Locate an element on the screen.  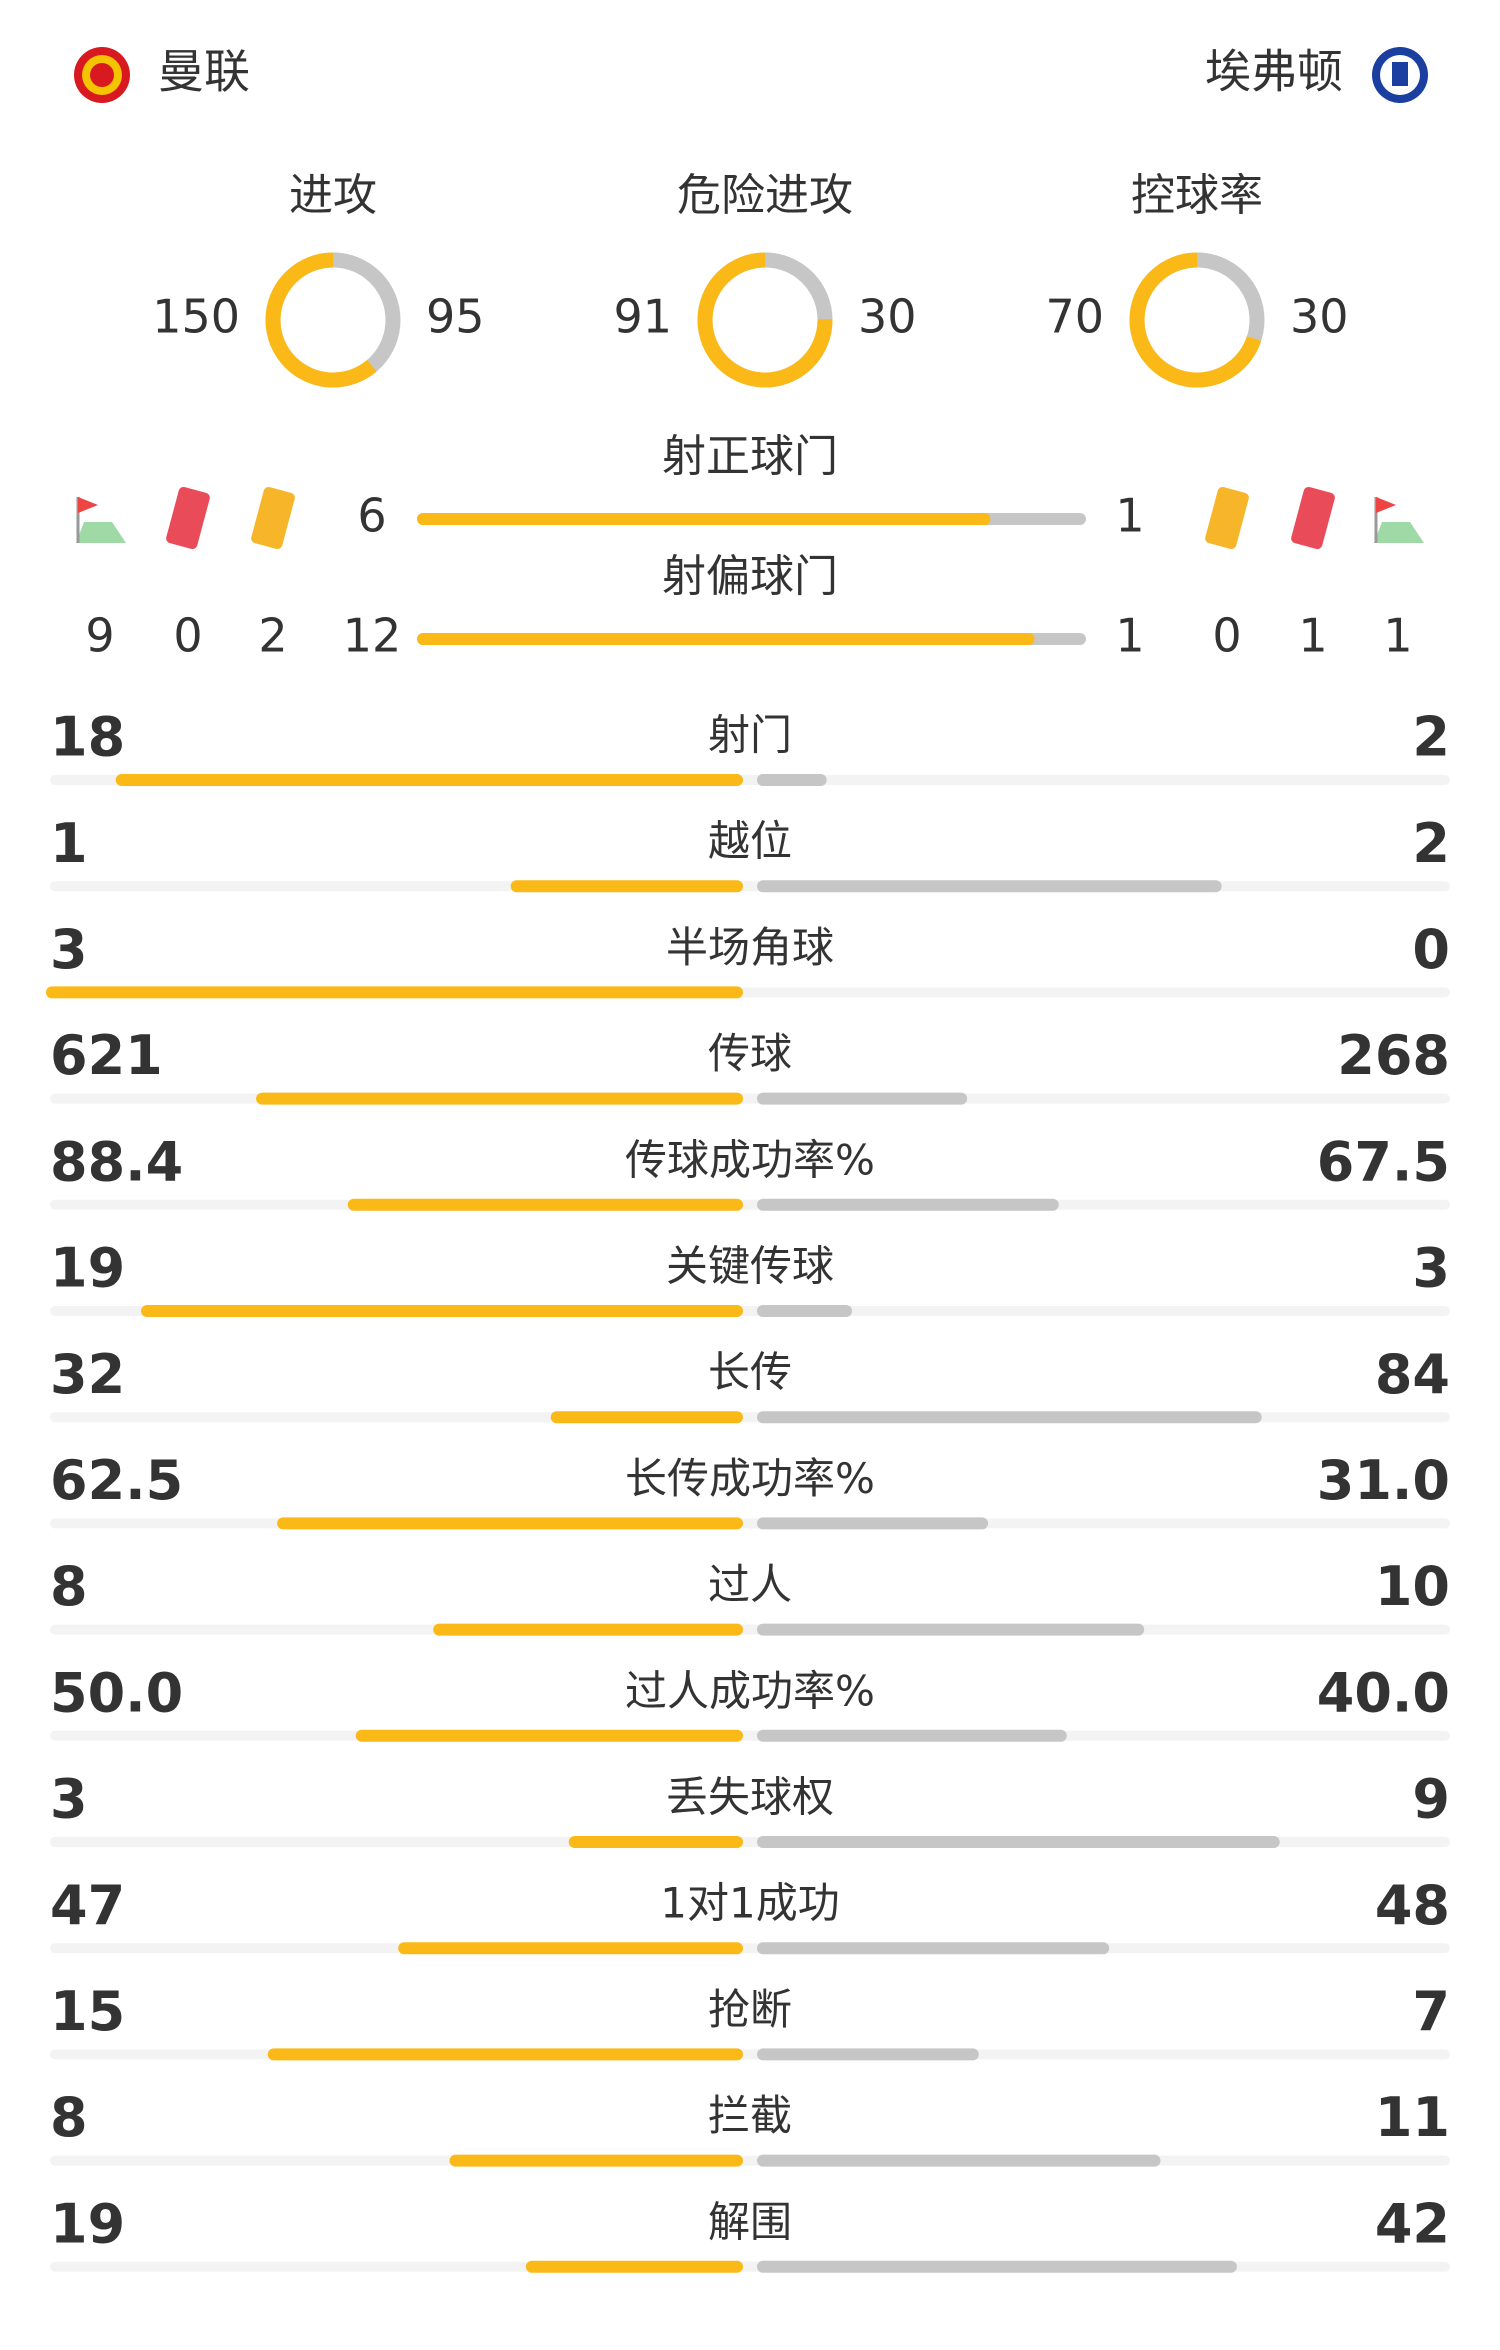
stat-away-value: 42 is located at coordinates (1412, 2223).